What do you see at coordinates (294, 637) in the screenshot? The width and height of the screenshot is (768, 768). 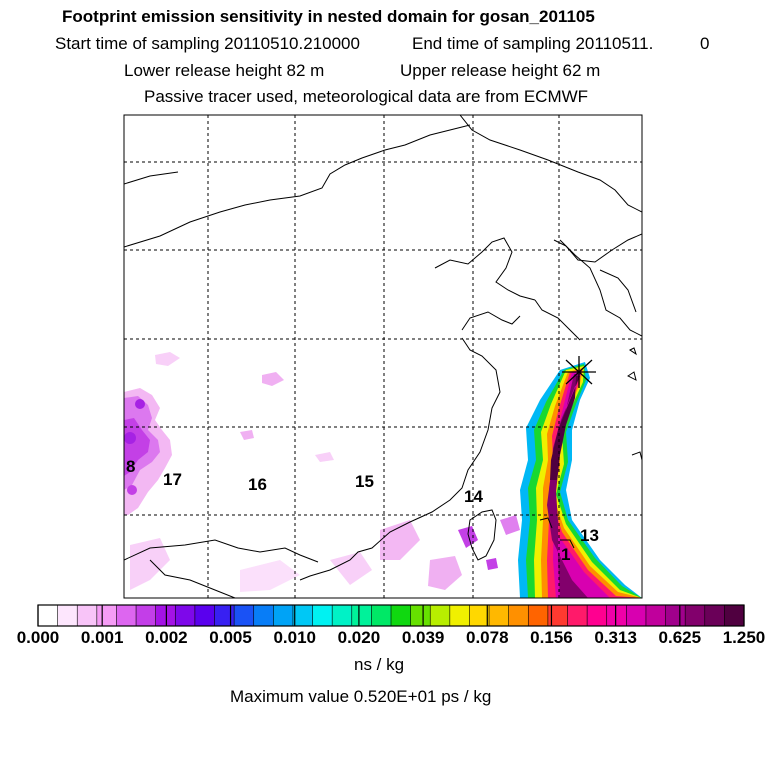 I see `legend-tick-label: 0.010` at bounding box center [294, 637].